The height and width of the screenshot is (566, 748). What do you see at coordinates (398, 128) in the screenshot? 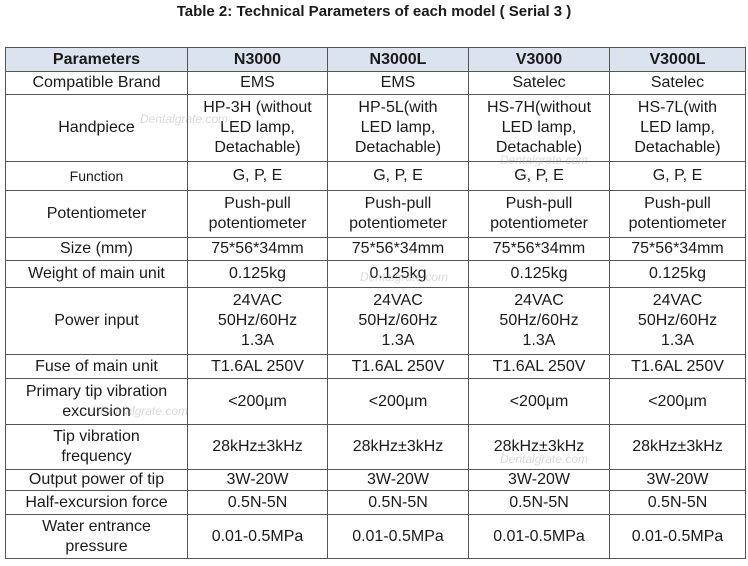
I see `value-cell: HP-5L(with LED lamp, Detachable)` at bounding box center [398, 128].